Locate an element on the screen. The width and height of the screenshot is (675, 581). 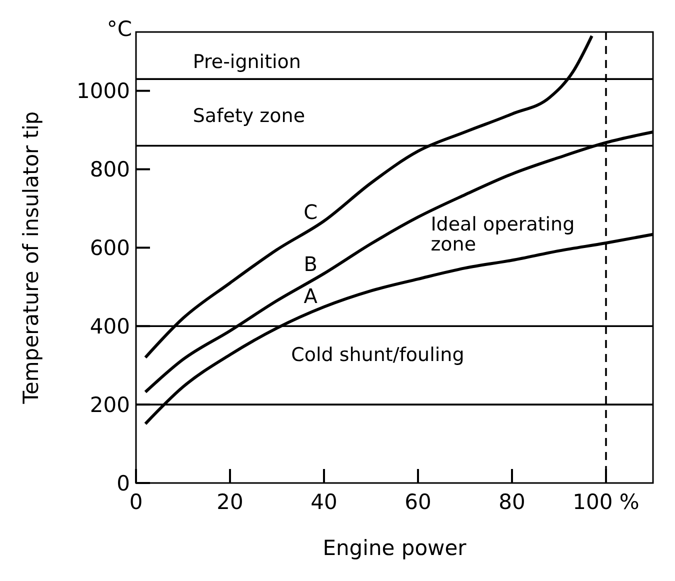
x-tick-label: 20 is located at coordinates (230, 502).